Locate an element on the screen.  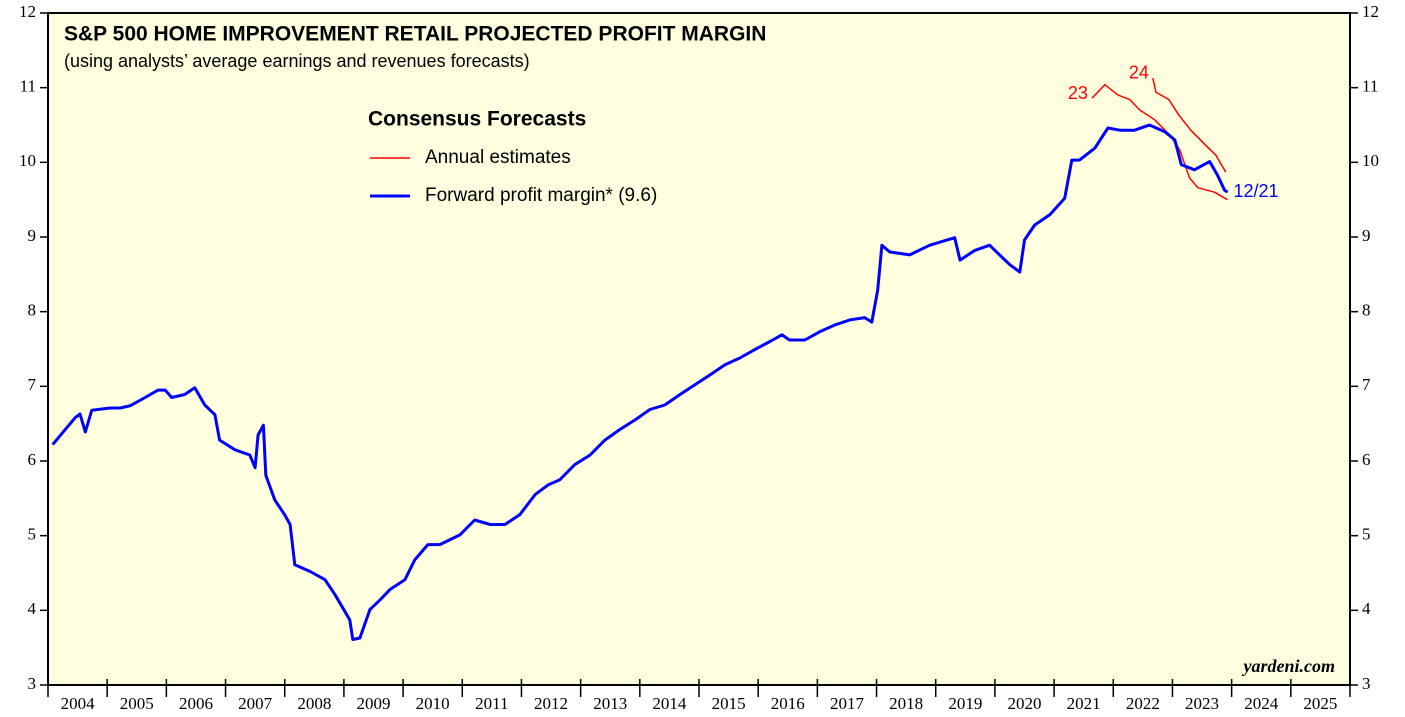
source: yardeni.com is located at coordinates (1289, 666).